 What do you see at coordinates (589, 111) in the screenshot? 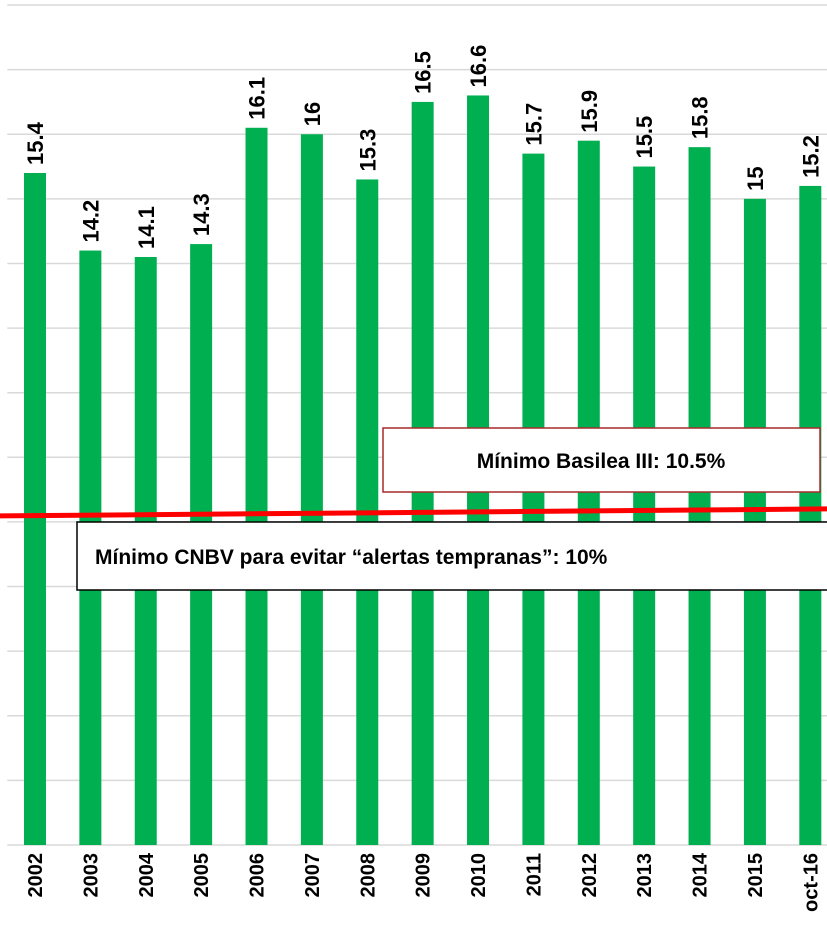
I see `data-label: 15.9` at bounding box center [589, 111].